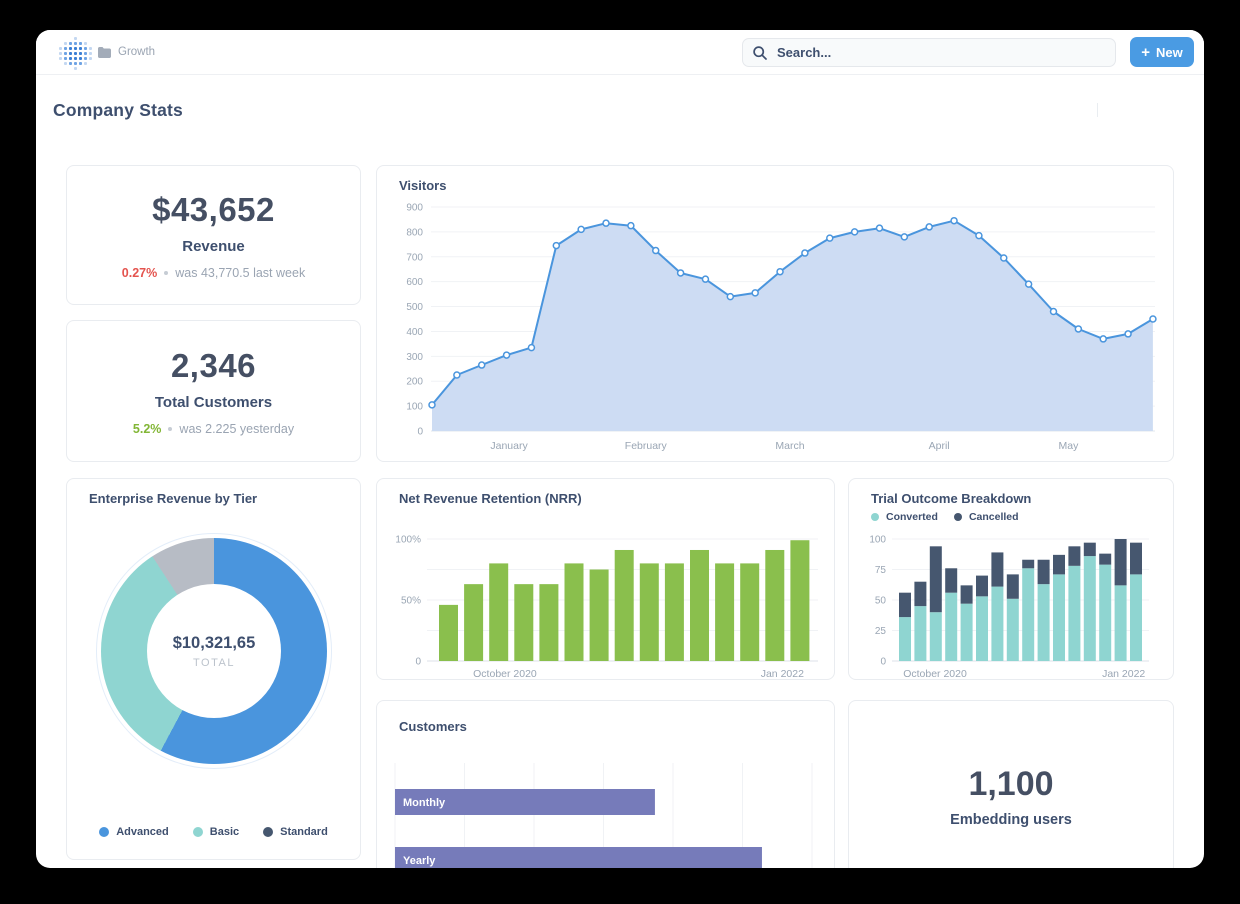 The image size is (1240, 904). Describe the element at coordinates (408, 540) in the screenshot. I see `svg-text: 100%` at that location.